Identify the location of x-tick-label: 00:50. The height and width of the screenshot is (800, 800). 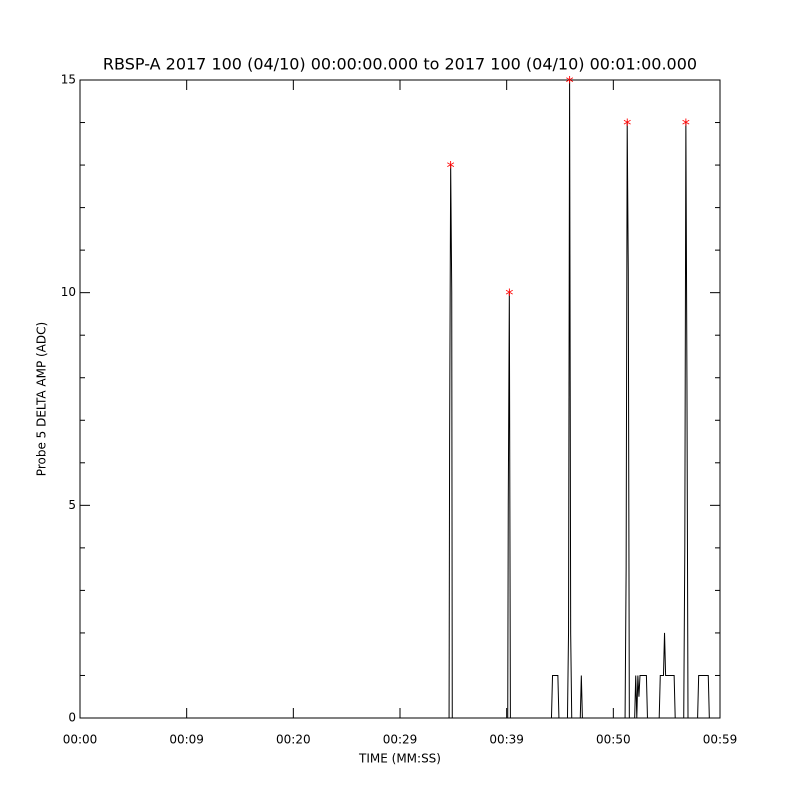
(613, 740).